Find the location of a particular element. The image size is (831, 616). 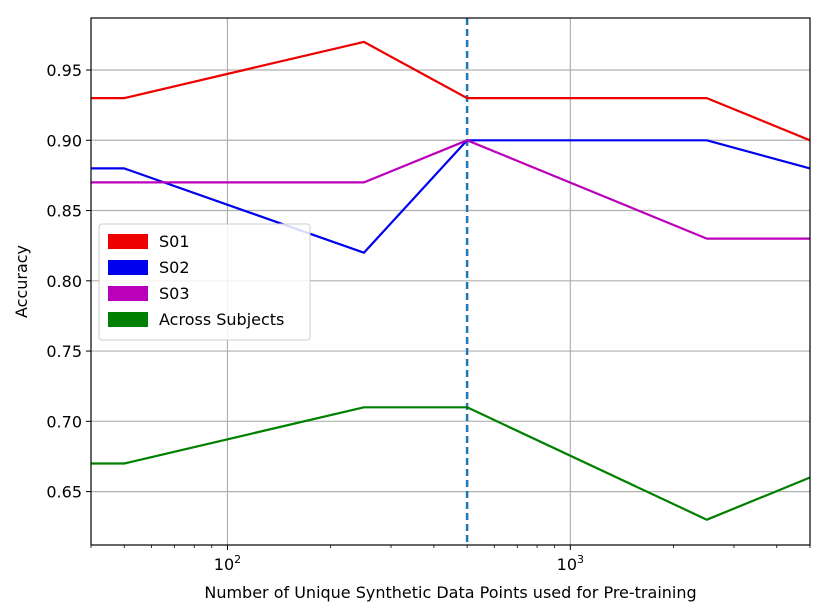

x-tick-label: 10³ is located at coordinates (570, 563).